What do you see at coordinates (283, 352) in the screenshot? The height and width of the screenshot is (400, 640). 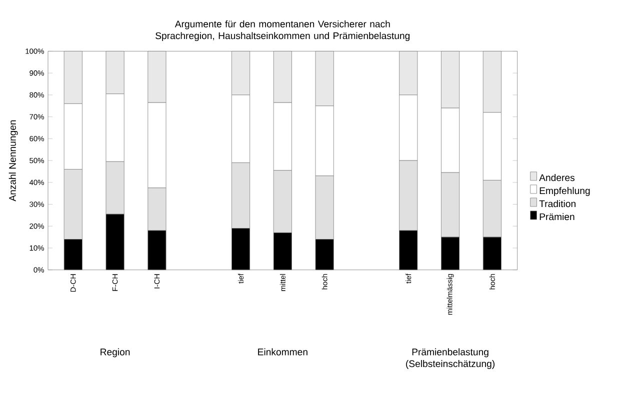 I see `text: Einkommen` at bounding box center [283, 352].